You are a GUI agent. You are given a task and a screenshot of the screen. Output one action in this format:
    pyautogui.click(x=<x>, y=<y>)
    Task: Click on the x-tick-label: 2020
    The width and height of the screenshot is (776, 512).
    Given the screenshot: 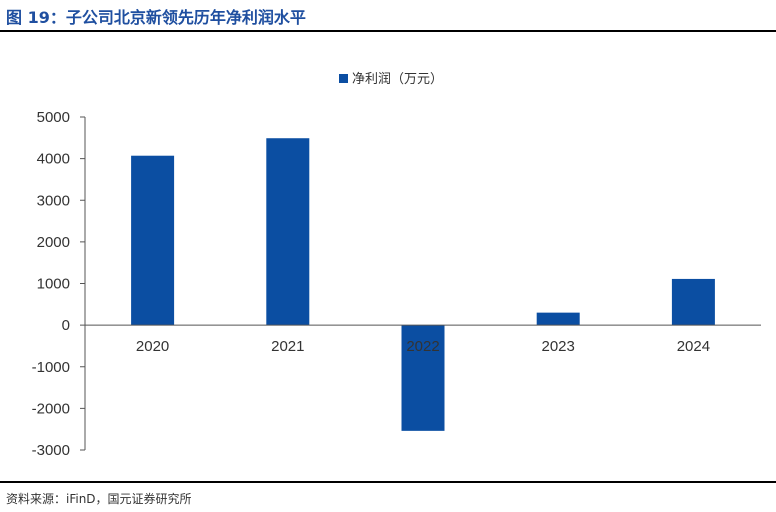 What is the action you would take?
    pyautogui.click(x=152, y=346)
    